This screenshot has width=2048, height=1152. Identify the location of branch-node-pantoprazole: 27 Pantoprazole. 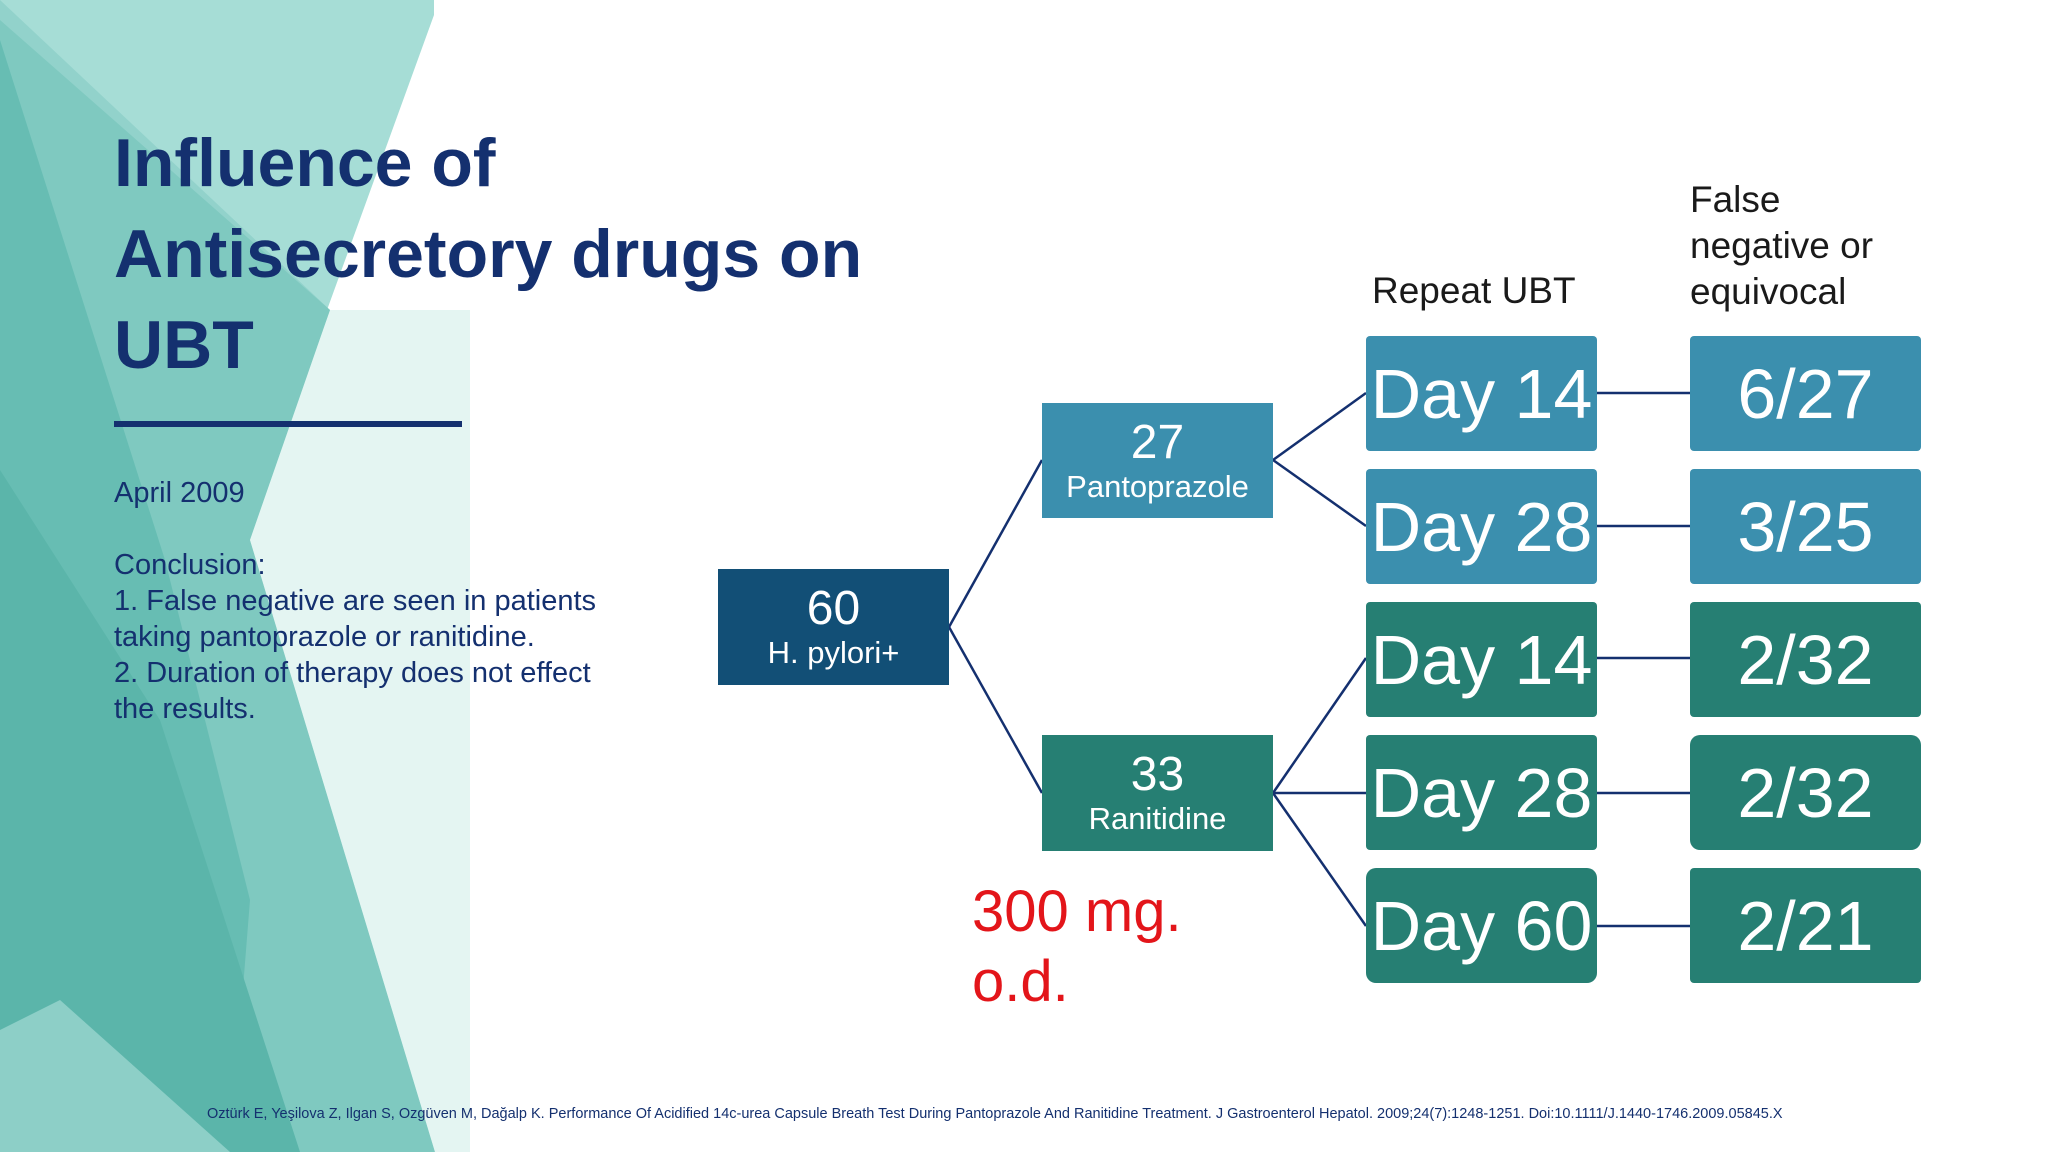
(1157, 460).